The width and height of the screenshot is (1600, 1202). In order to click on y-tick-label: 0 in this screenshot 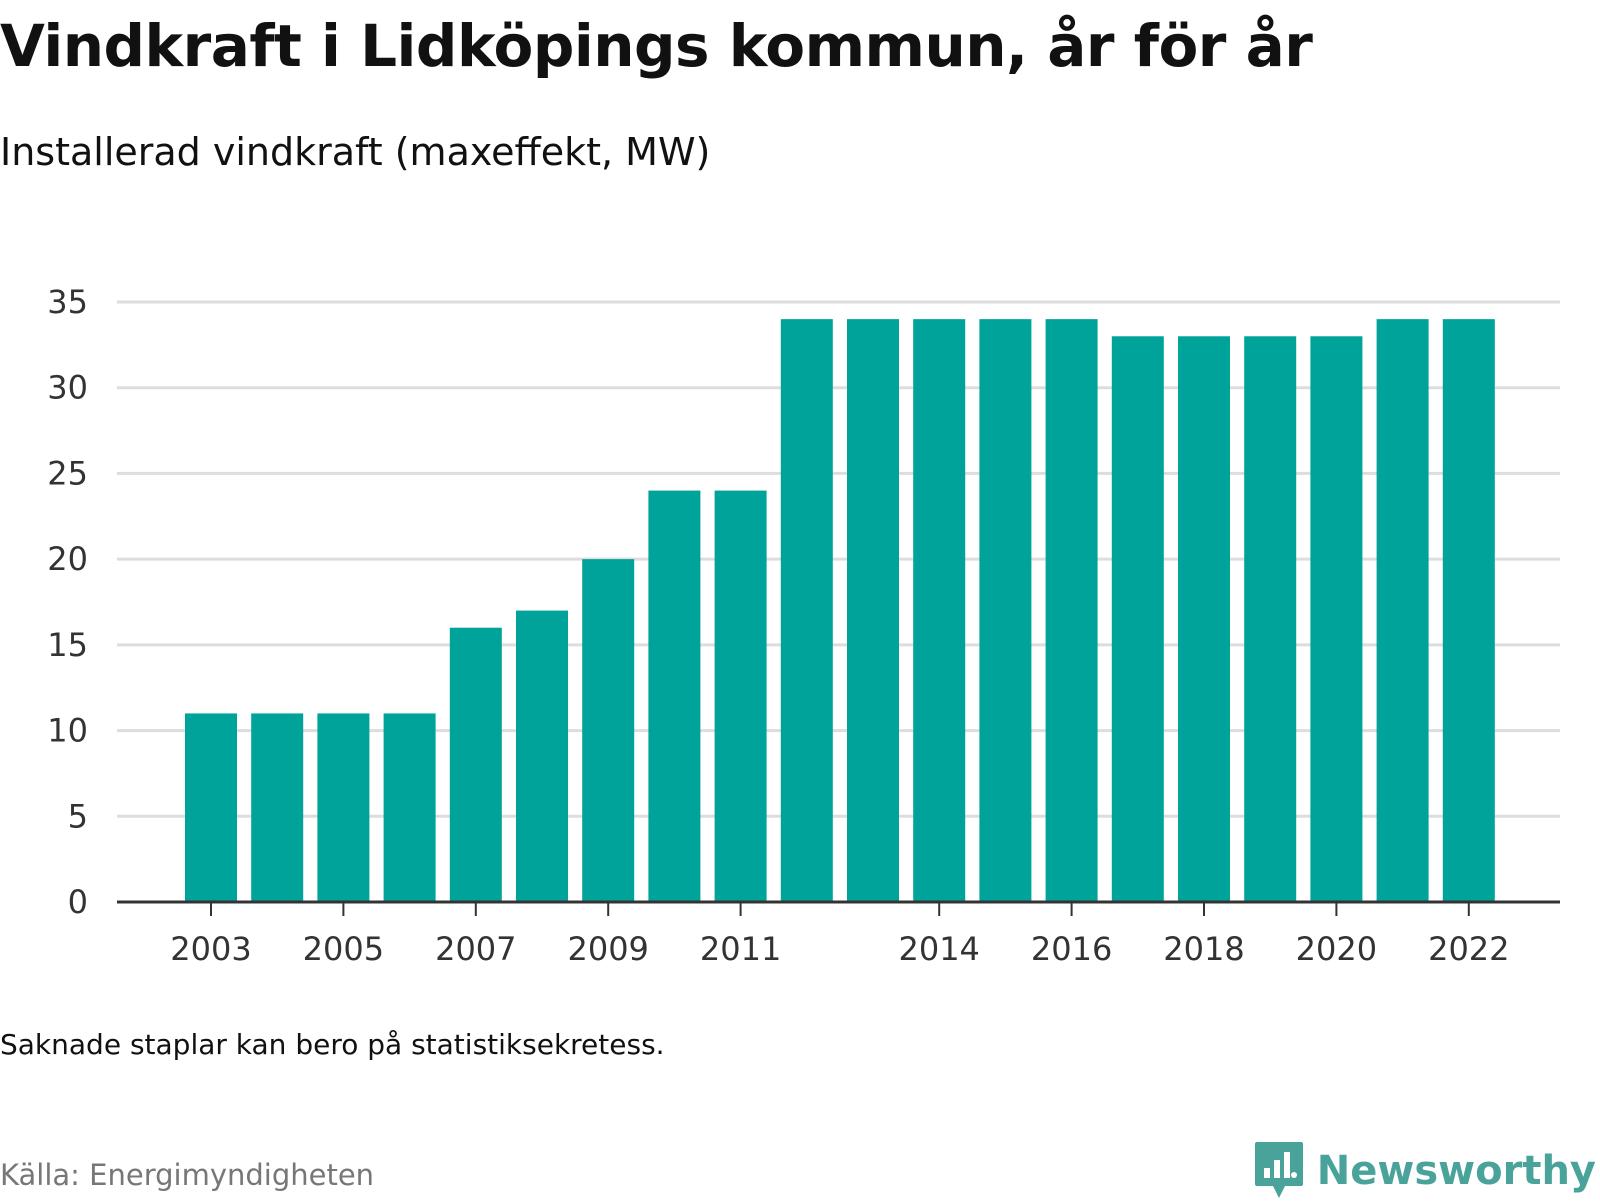, I will do `click(78, 902)`.